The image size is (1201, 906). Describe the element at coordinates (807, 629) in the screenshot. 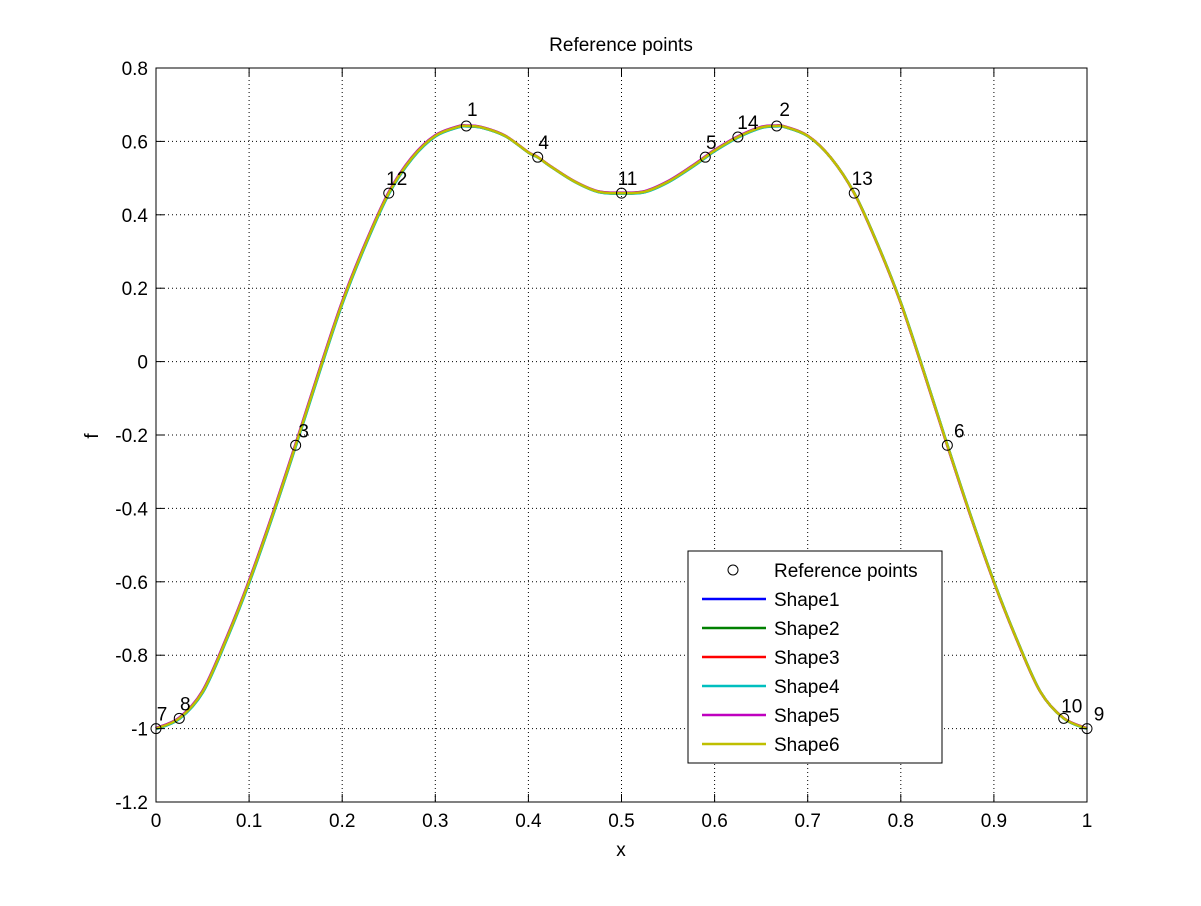

I see `legend-label-shape2: Shape2` at that location.